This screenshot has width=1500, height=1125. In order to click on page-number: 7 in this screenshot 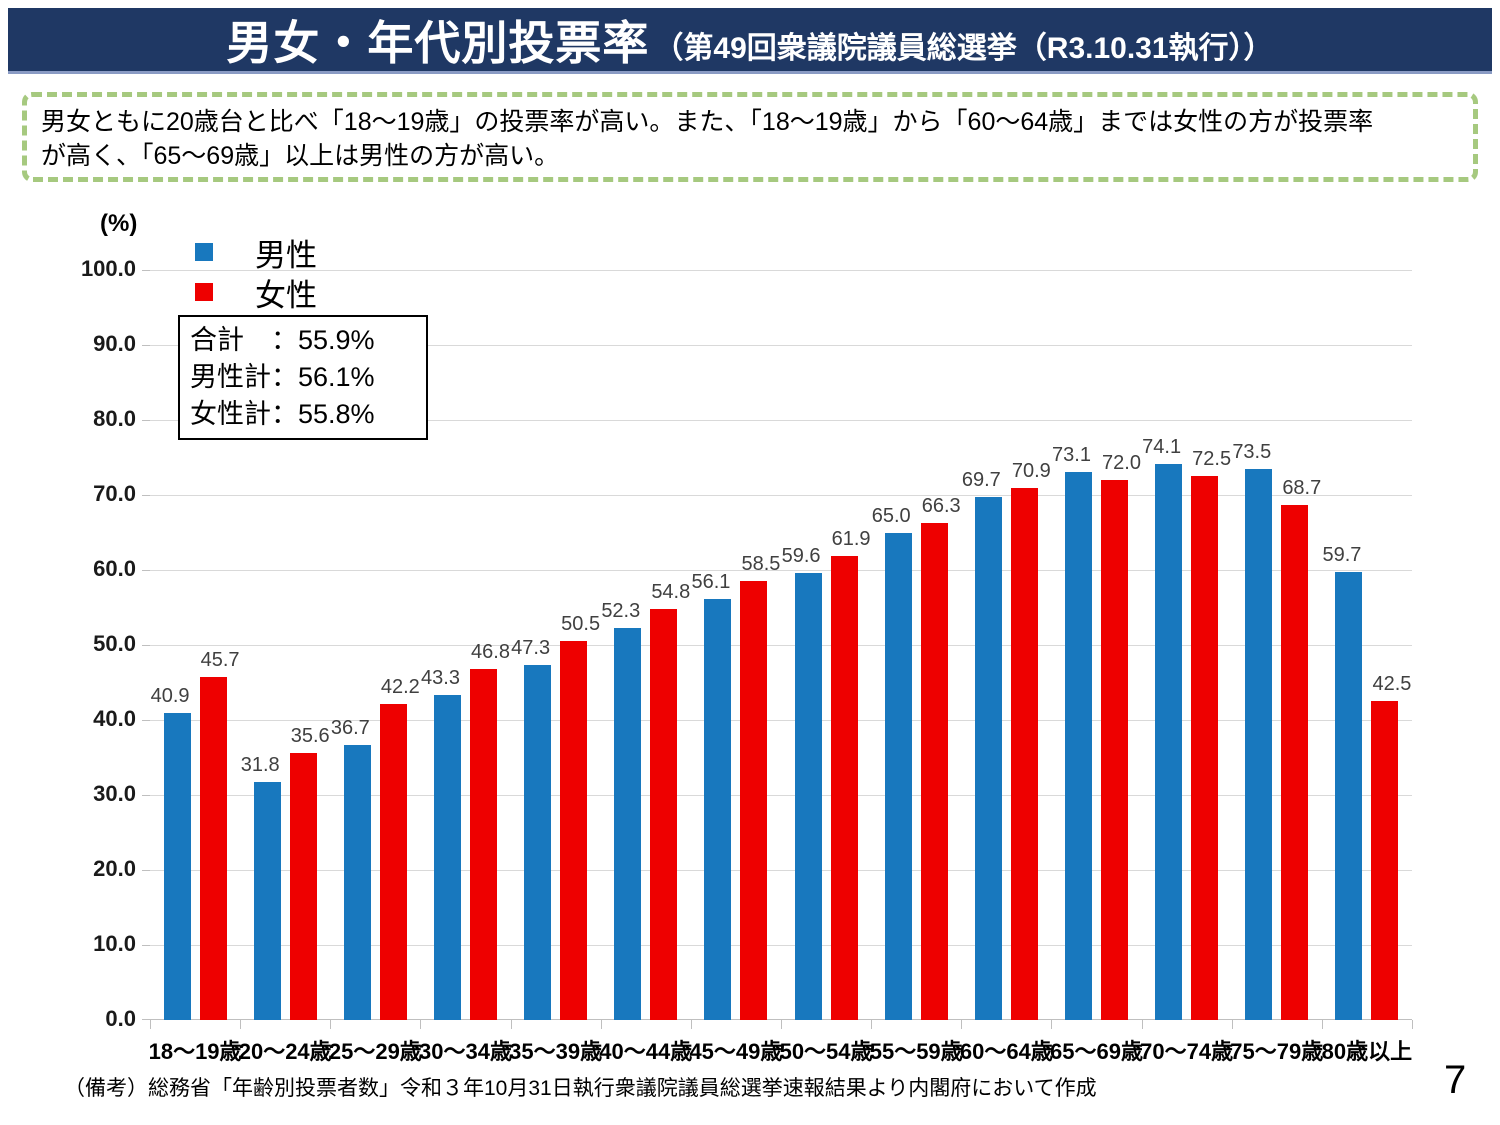, I will do `click(1455, 1080)`.